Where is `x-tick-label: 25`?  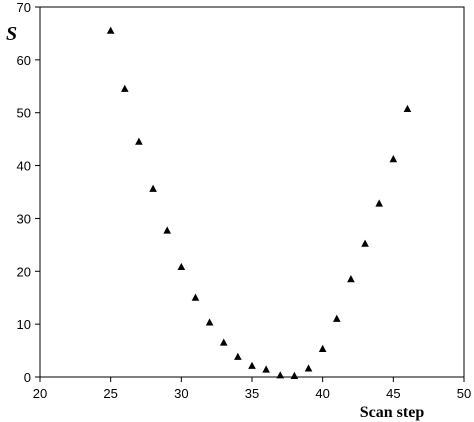 x-tick-label: 25 is located at coordinates (110, 393).